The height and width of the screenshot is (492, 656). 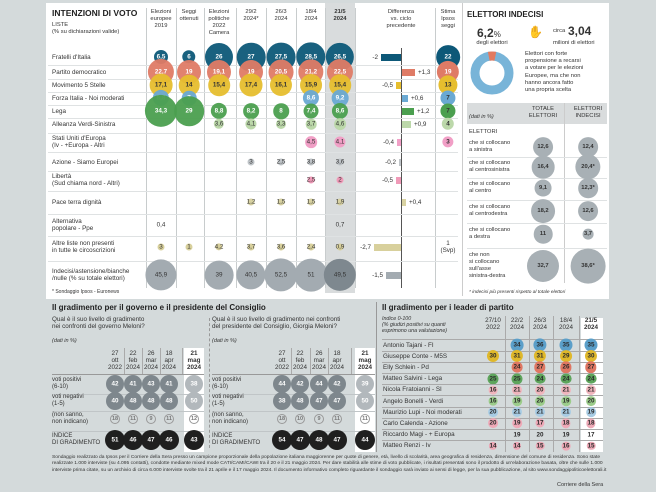 What do you see at coordinates (543, 112) in the screenshot?
I see `col-total-header: TOTALE ELETTORI` at bounding box center [543, 112].